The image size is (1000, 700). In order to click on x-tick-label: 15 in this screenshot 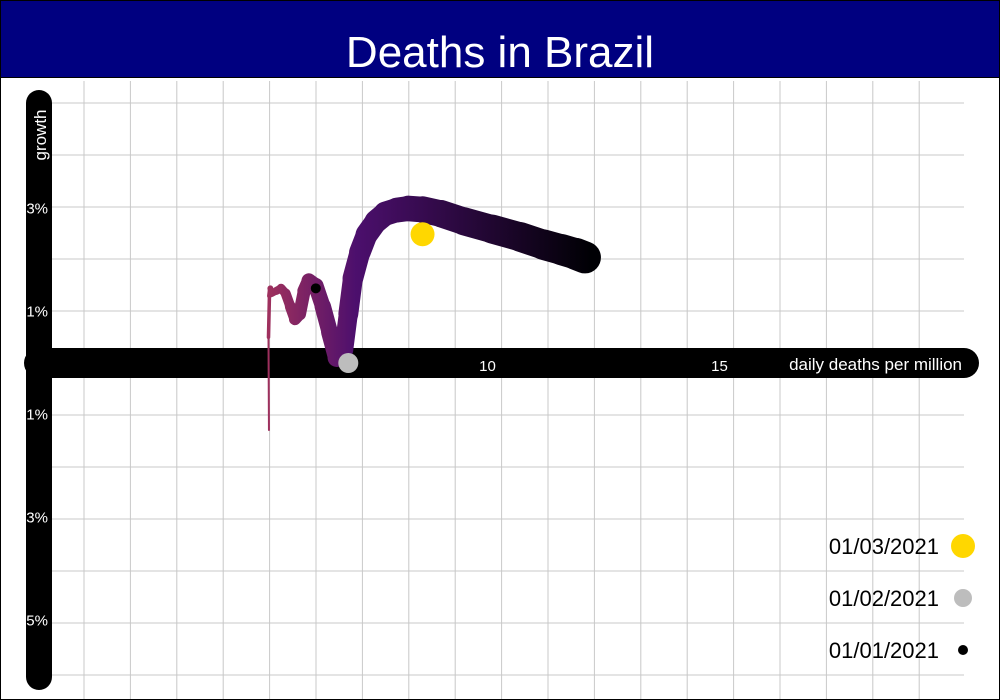, I will do `click(719, 366)`.